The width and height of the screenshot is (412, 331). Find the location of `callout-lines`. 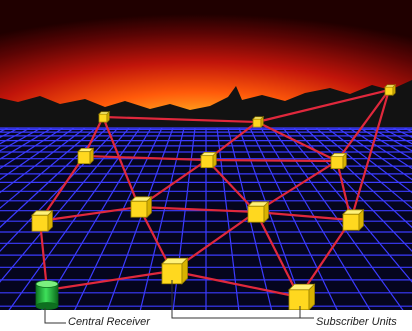

callout-lines is located at coordinates (179, 302).